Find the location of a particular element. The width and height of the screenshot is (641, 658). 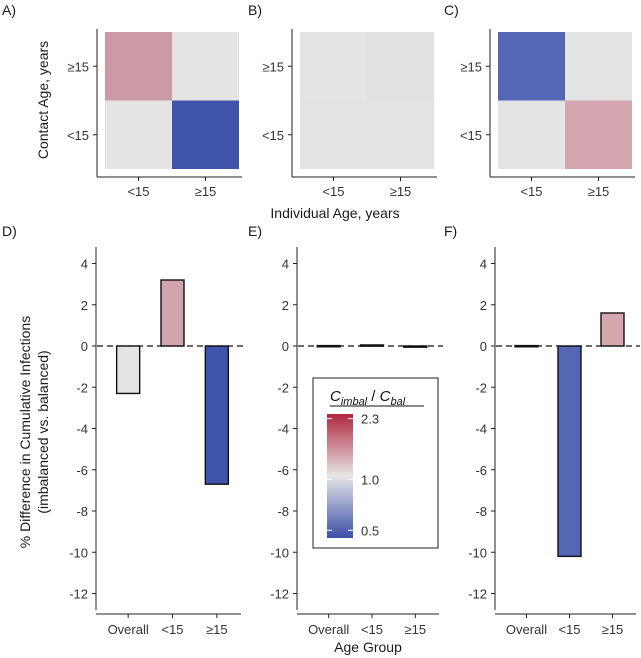

heatmap-panel-c: <15 ≥15 ≥15 <15 is located at coordinates (547, 114).